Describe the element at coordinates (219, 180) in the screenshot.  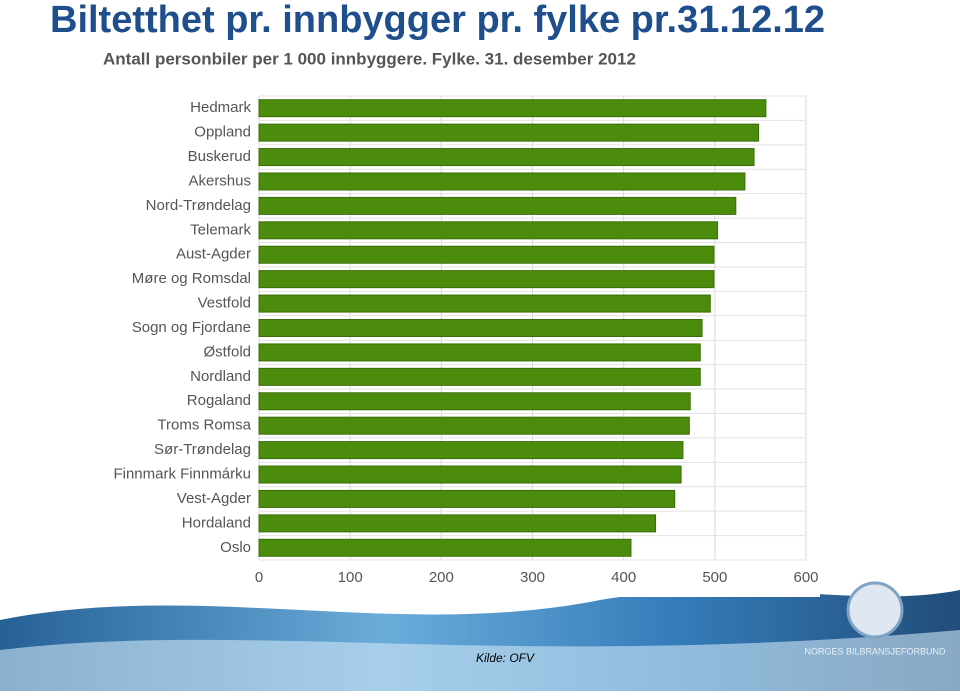
I see `y-tick-label: Akershus` at that location.